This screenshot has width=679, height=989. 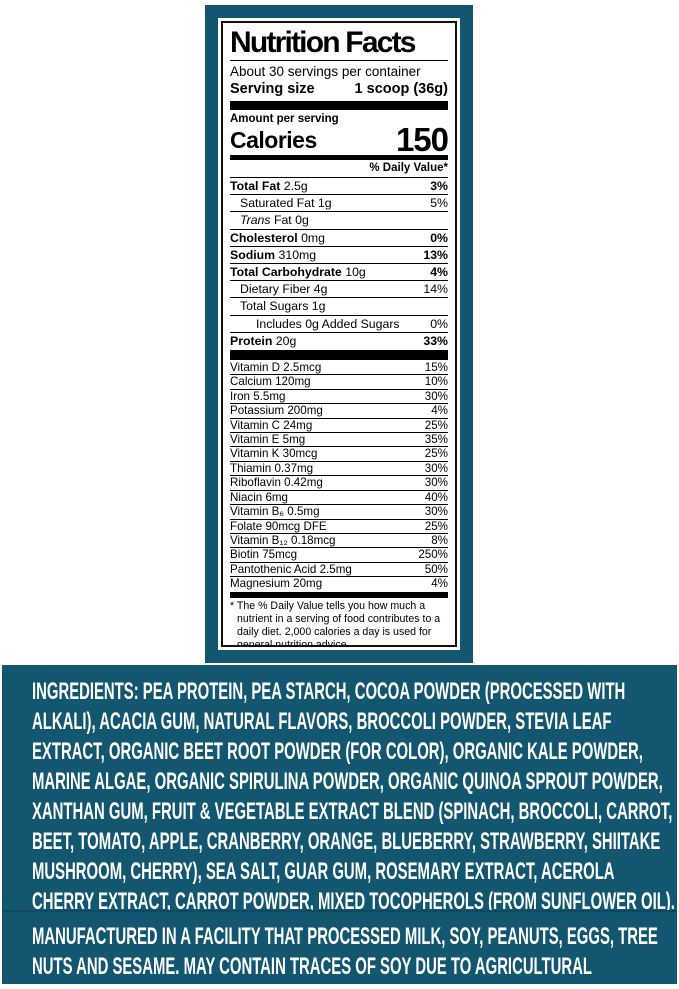 What do you see at coordinates (401, 89) in the screenshot?
I see `serving-size-value: 1 scoop (36g)` at bounding box center [401, 89].